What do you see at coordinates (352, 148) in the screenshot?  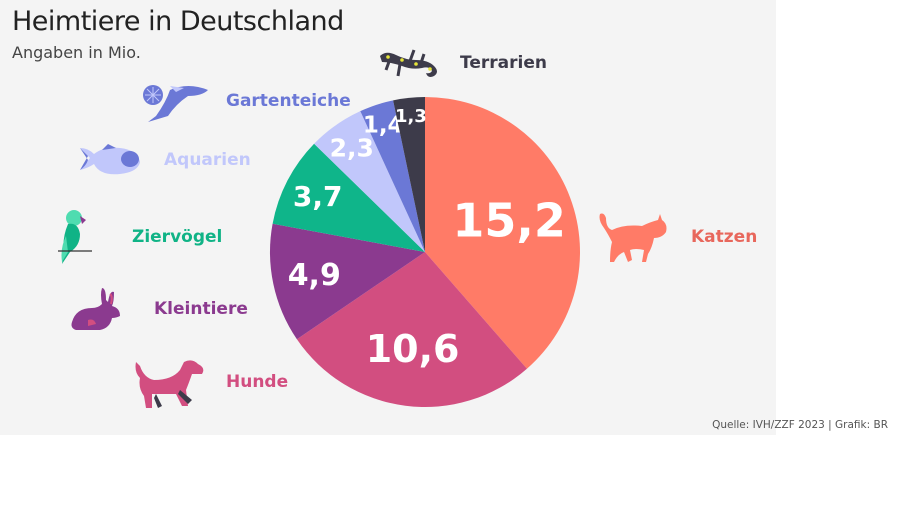 I see `data-label-aquarien: 2,3` at bounding box center [352, 148].